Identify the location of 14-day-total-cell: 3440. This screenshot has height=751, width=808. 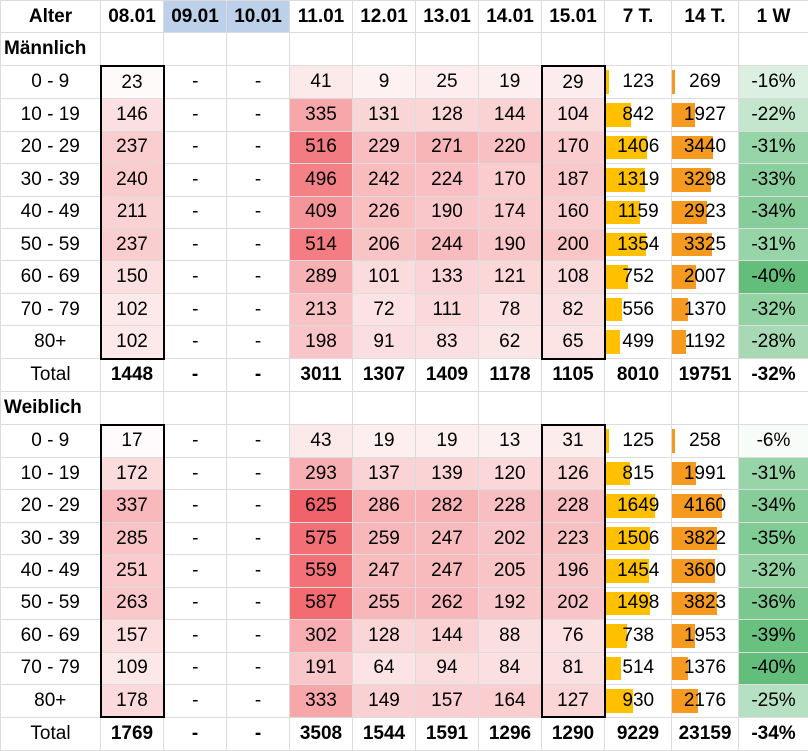
(705, 147).